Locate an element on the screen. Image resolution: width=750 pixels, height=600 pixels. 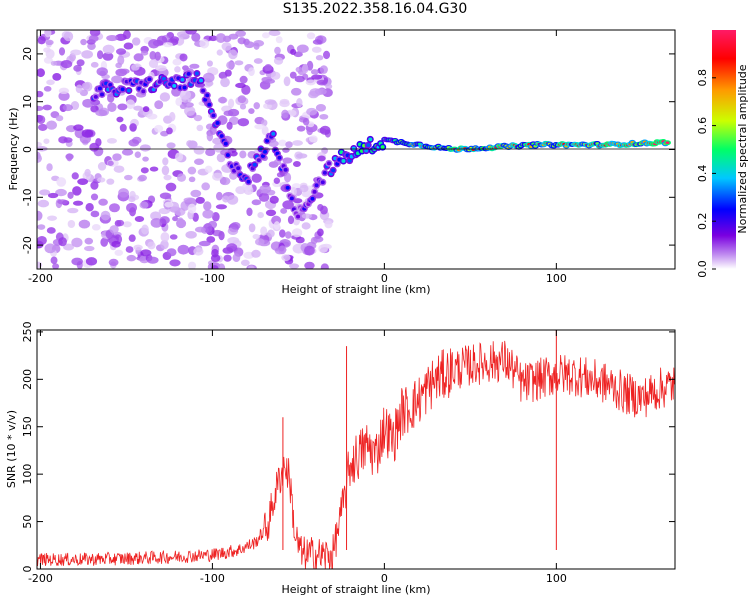
y-tick-label: 50 is located at coordinates (27, 522).